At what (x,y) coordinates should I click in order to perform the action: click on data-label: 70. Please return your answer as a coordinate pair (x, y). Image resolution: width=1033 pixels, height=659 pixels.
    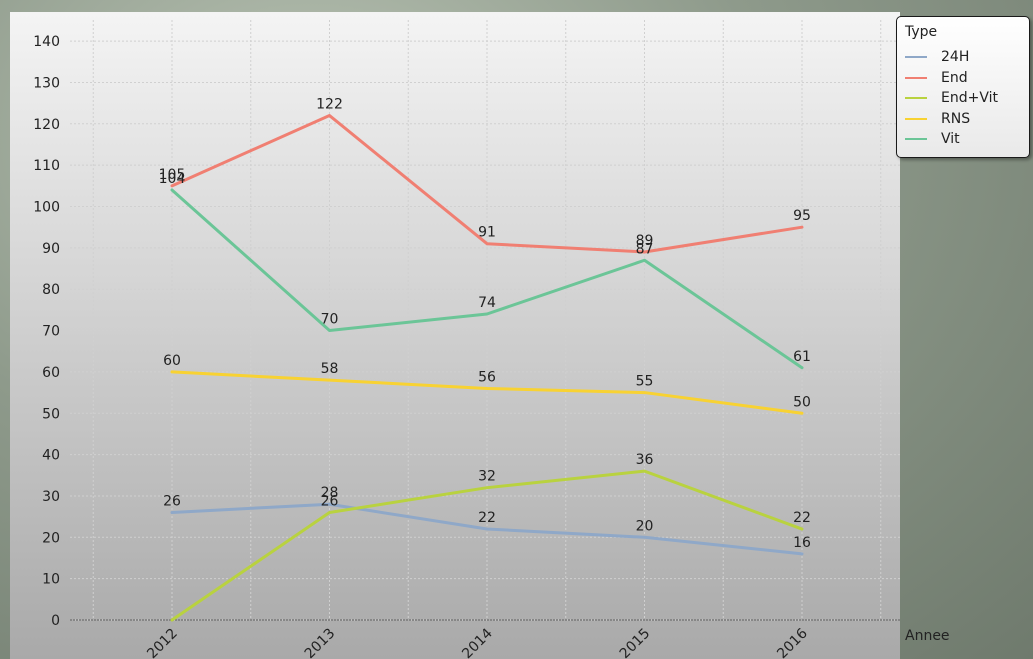
    Looking at the image, I should click on (330, 320).